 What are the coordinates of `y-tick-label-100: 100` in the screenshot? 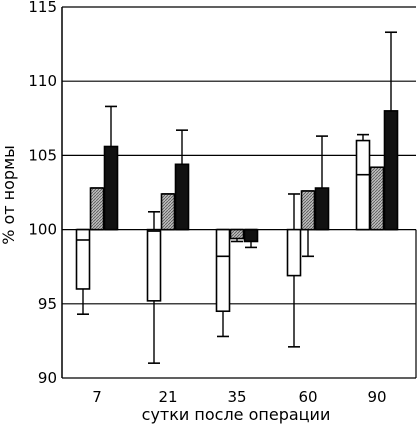 It's located at (42, 230).